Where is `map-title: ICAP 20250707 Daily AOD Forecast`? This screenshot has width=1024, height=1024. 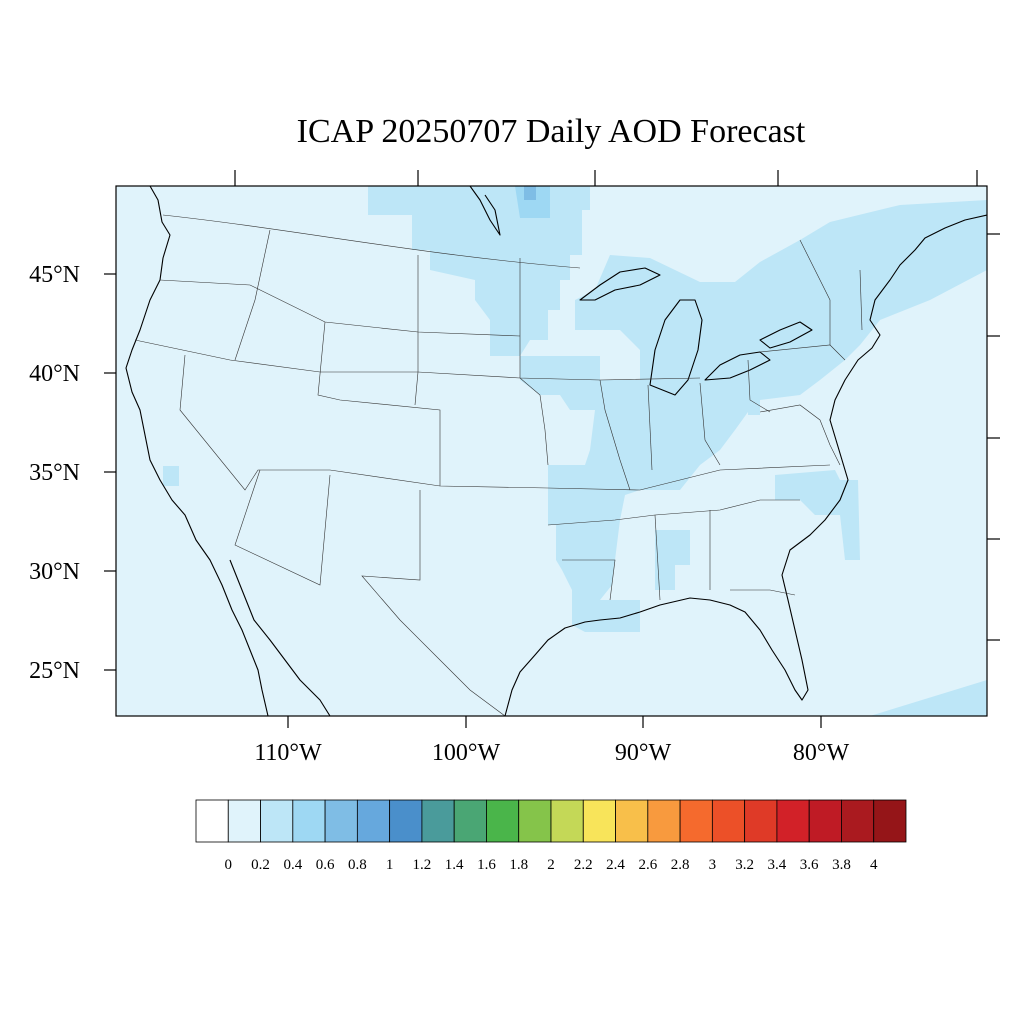
map-title: ICAP 20250707 Daily AOD Forecast is located at coordinates (551, 131).